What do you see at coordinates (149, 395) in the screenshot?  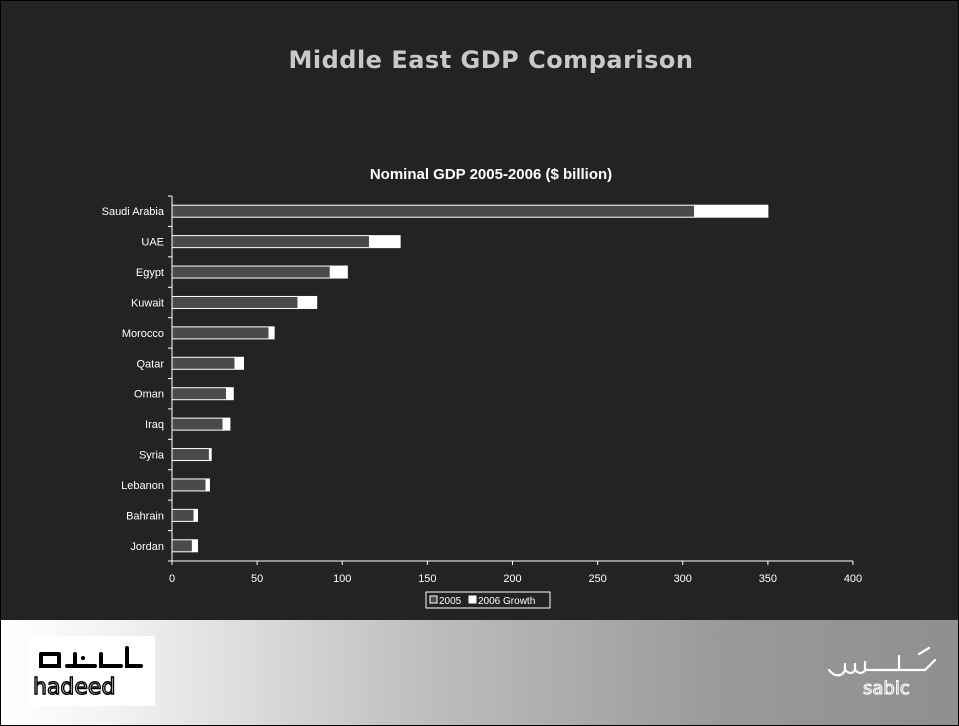 I see `category-label: Oman` at bounding box center [149, 395].